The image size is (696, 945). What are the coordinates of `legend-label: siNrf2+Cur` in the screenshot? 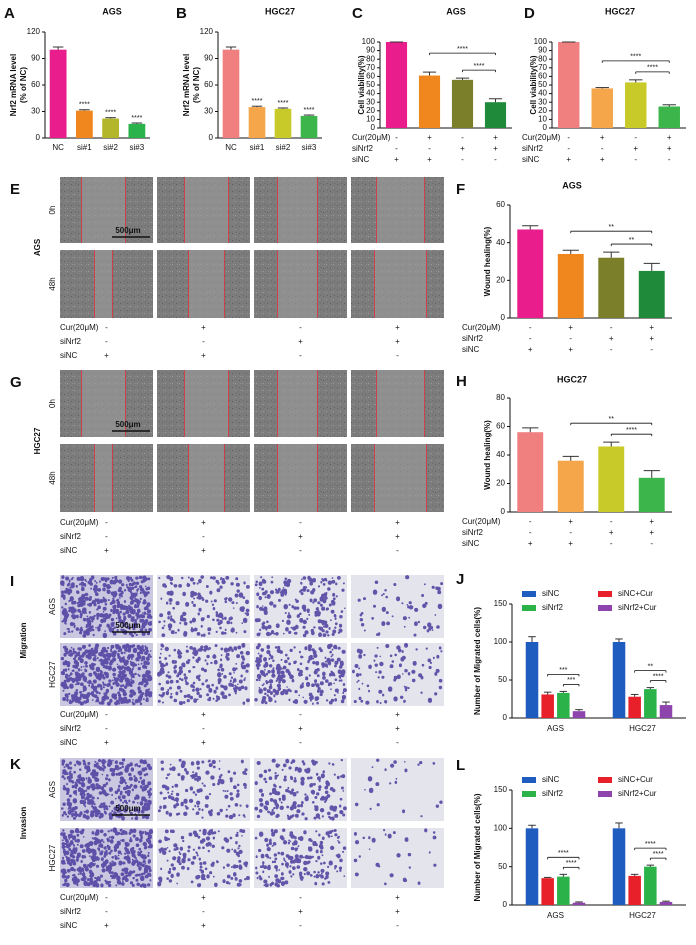 It's located at (637, 793).